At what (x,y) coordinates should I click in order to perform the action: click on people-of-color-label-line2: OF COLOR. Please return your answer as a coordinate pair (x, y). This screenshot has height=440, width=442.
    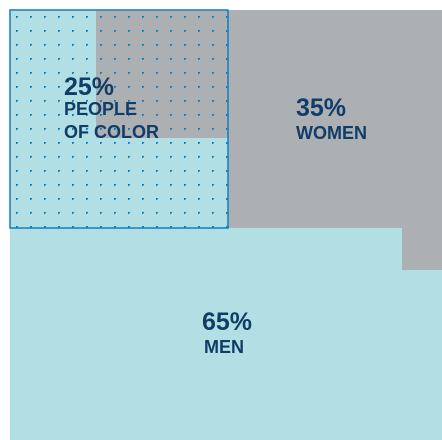
    Looking at the image, I should click on (111, 132).